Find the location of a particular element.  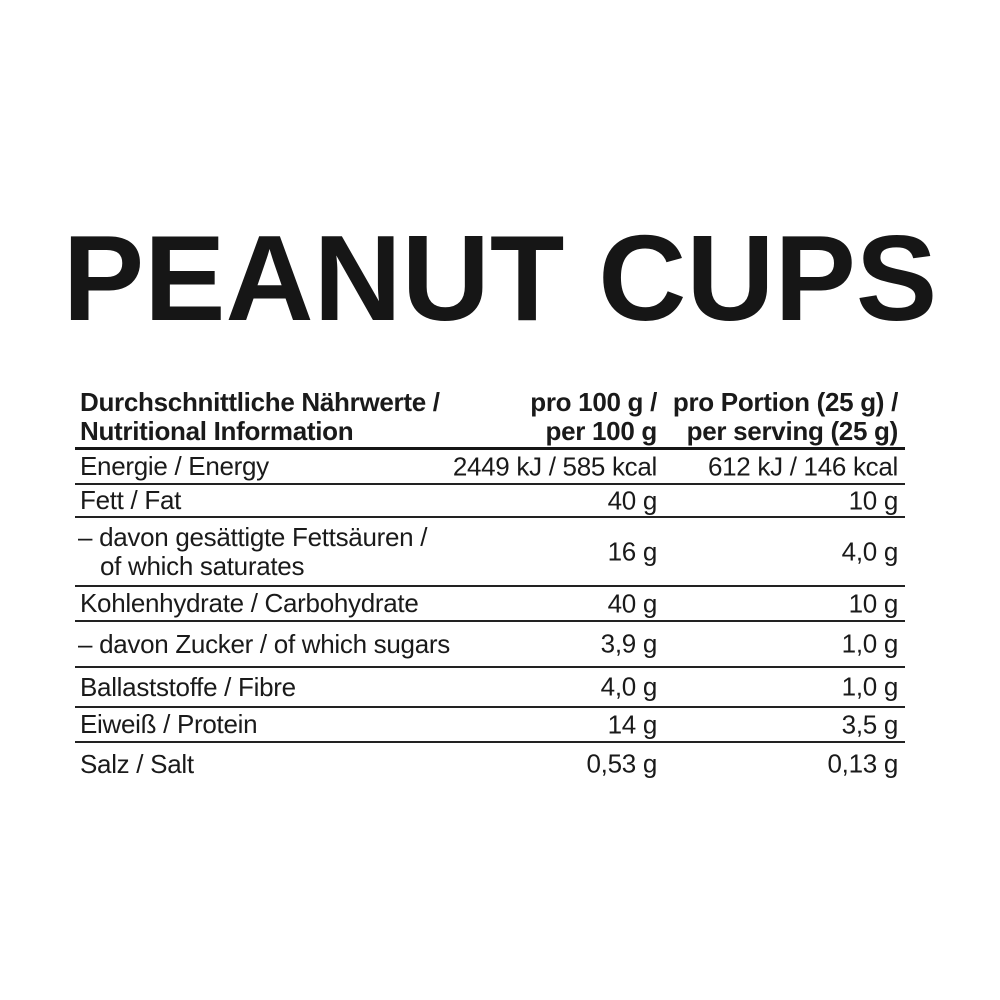

header-nutrients-line2: Nutritional Information is located at coordinates (217, 431).